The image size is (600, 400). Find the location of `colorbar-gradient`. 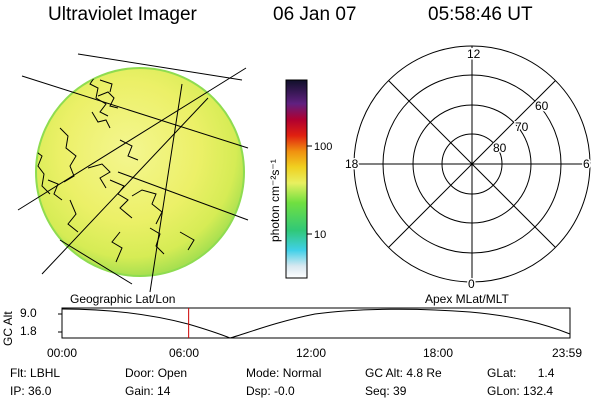

colorbar-gradient is located at coordinates (296, 179).